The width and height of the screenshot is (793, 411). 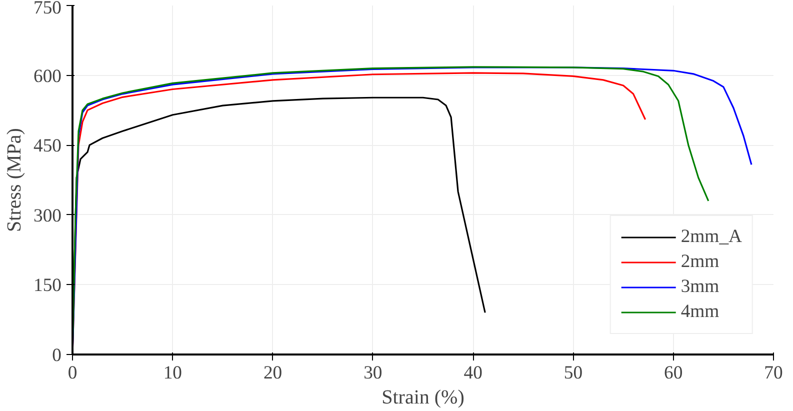 I want to click on y-tick-label: 0, so click(x=57, y=355).